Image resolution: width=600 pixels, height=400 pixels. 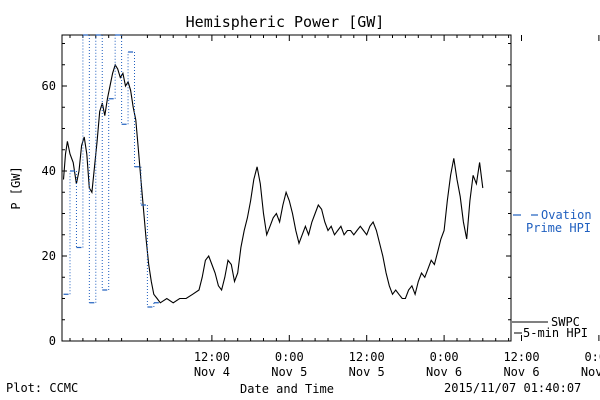 I want to click on y-tick-label: 20, so click(x=49, y=256).